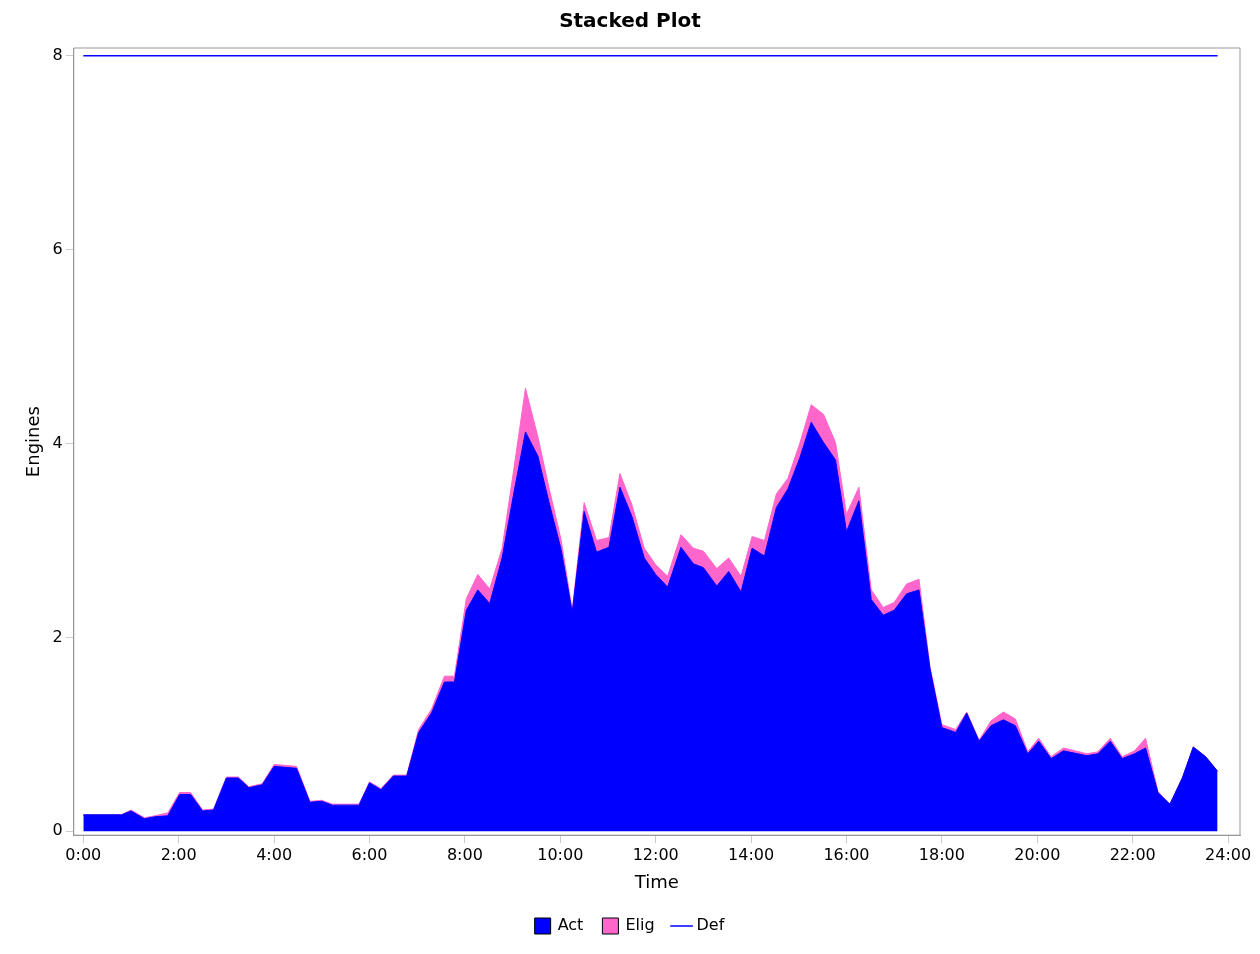  I want to click on x-tick-label: 8:00, so click(464, 854).